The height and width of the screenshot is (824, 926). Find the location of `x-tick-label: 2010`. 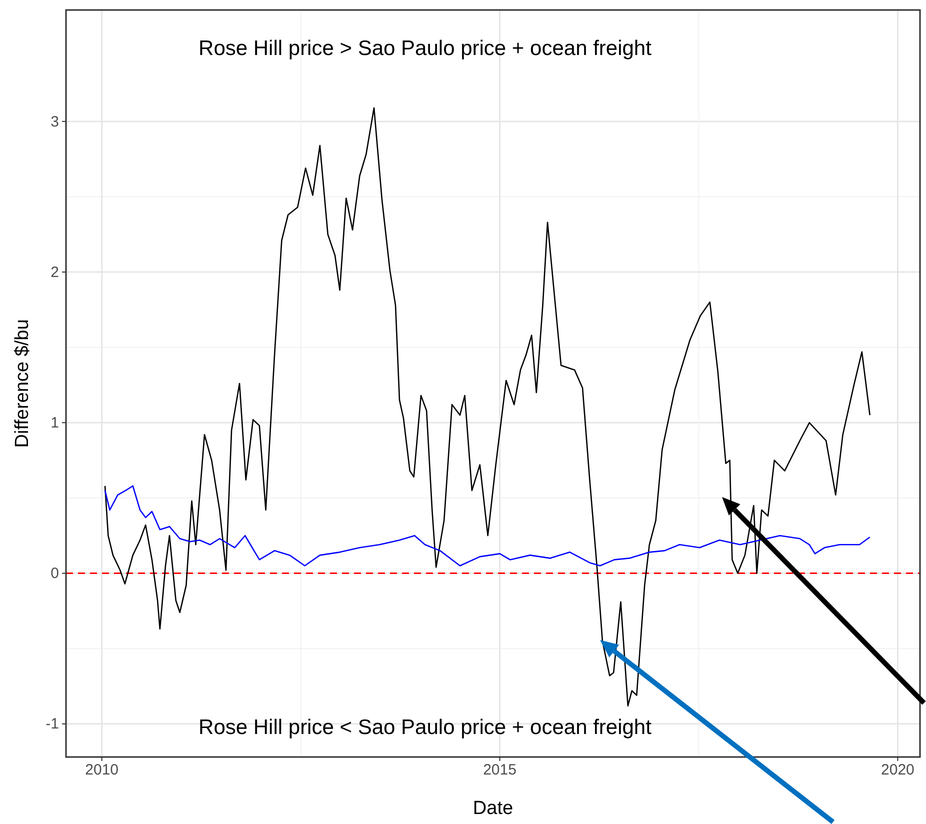

x-tick-label: 2010 is located at coordinates (102, 770).